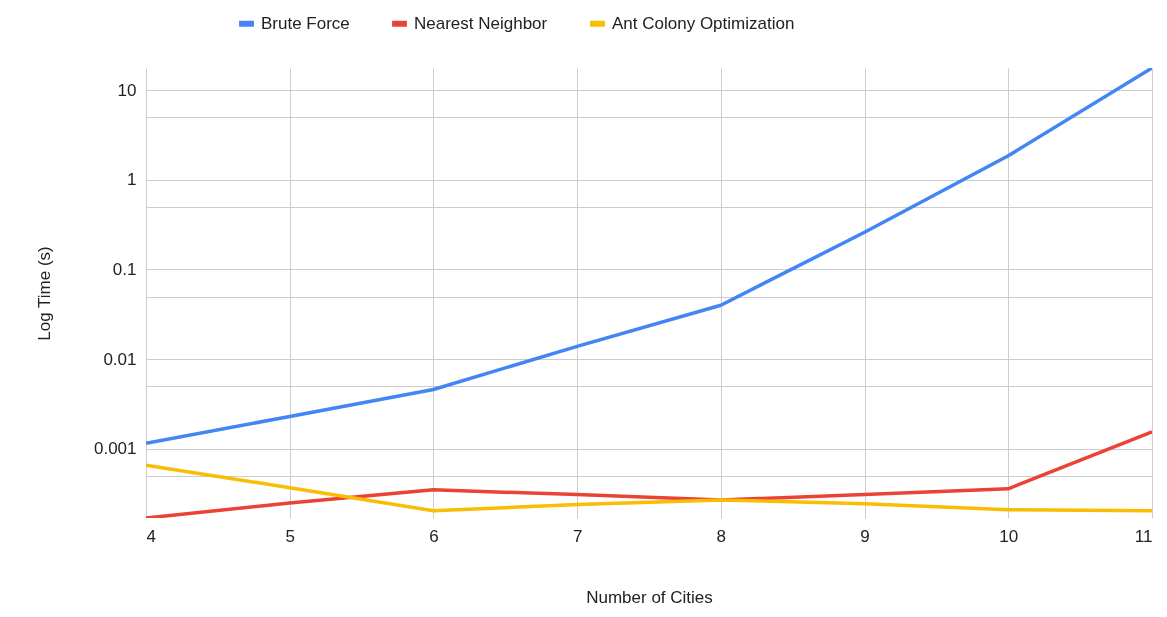 The image size is (1167, 617). What do you see at coordinates (865, 536) in the screenshot?
I see `x-tick-label: 9` at bounding box center [865, 536].